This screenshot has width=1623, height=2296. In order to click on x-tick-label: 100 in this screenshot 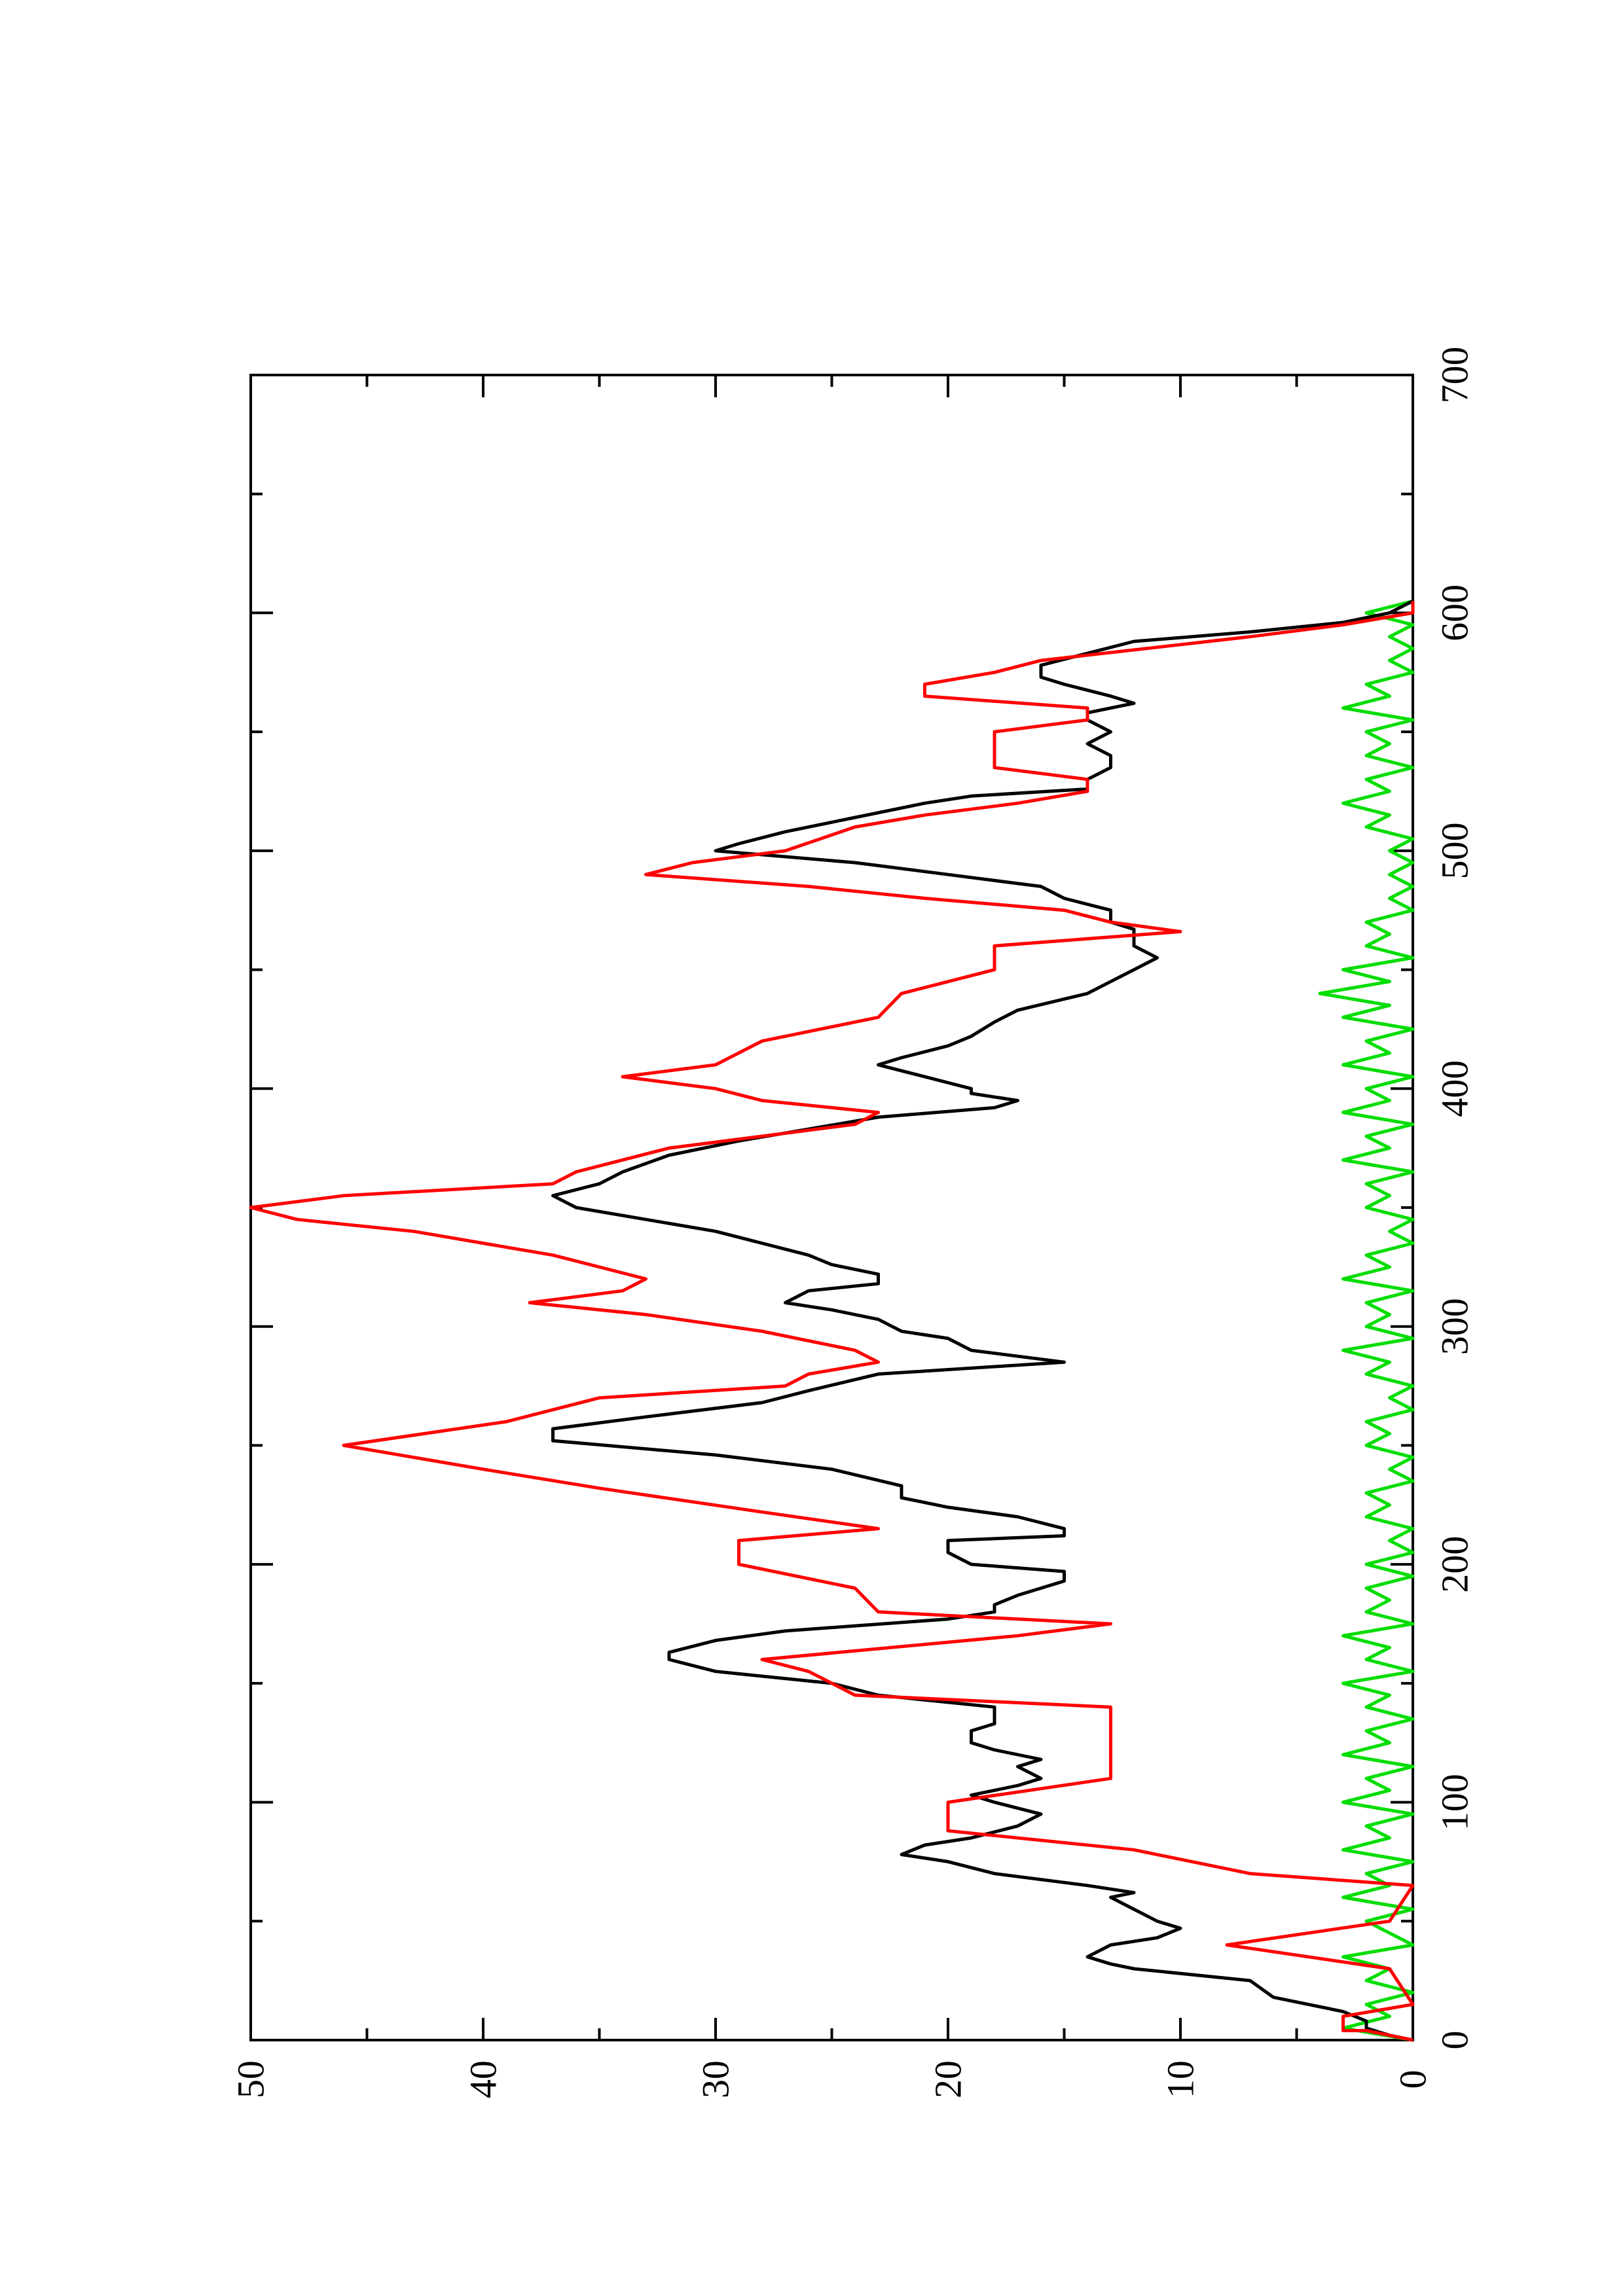, I will do `click(1455, 1802)`.